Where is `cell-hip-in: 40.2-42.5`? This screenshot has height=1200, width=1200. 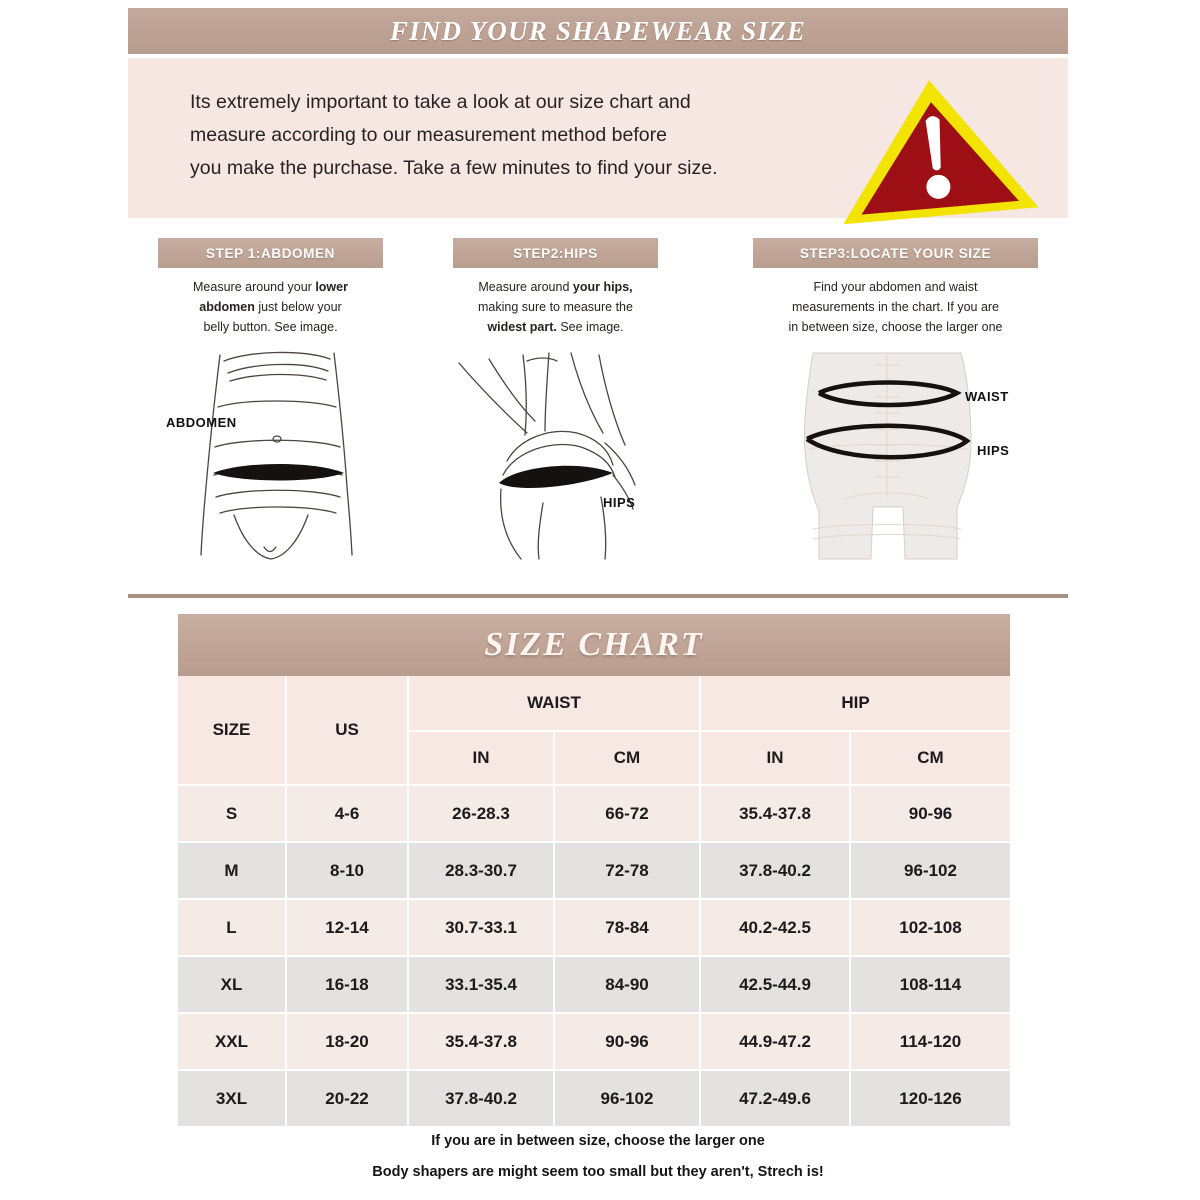 cell-hip-in: 40.2-42.5 is located at coordinates (775, 928).